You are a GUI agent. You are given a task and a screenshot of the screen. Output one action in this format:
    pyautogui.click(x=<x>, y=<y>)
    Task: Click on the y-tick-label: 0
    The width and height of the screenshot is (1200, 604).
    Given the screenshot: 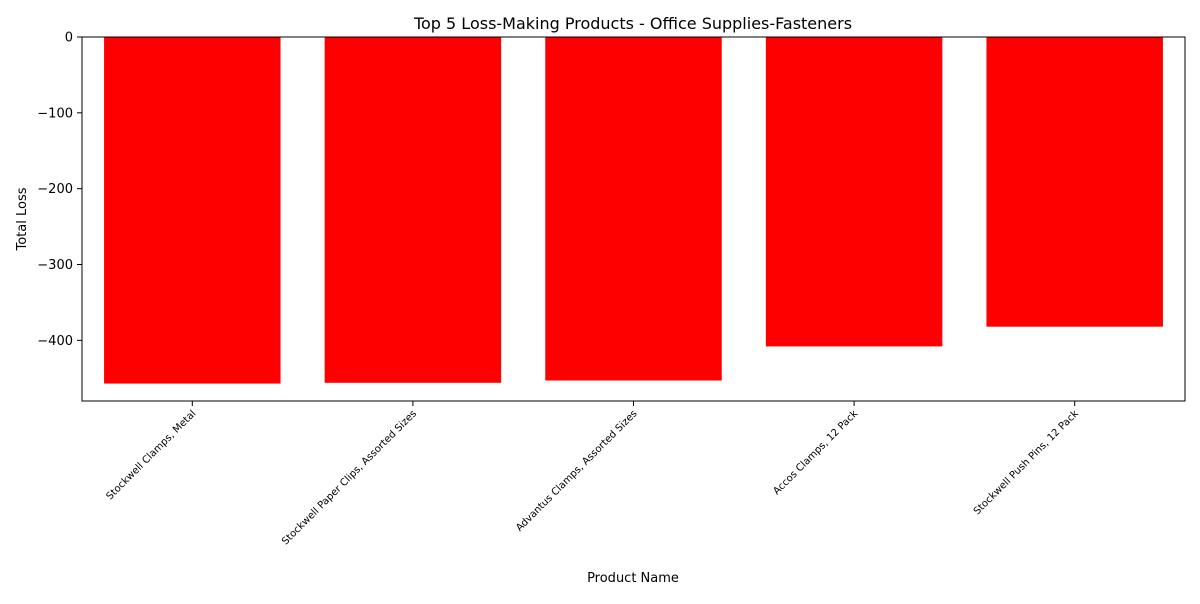 What is the action you would take?
    pyautogui.click(x=69, y=38)
    